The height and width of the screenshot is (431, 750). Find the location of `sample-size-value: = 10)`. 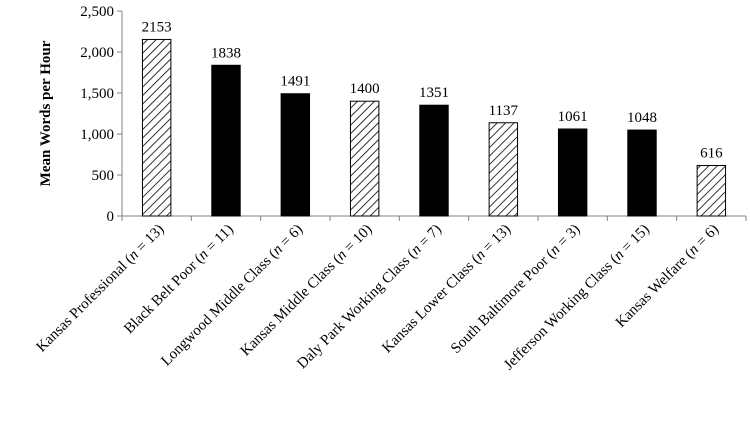

sample-size-value: = 10) is located at coordinates (357, 240).